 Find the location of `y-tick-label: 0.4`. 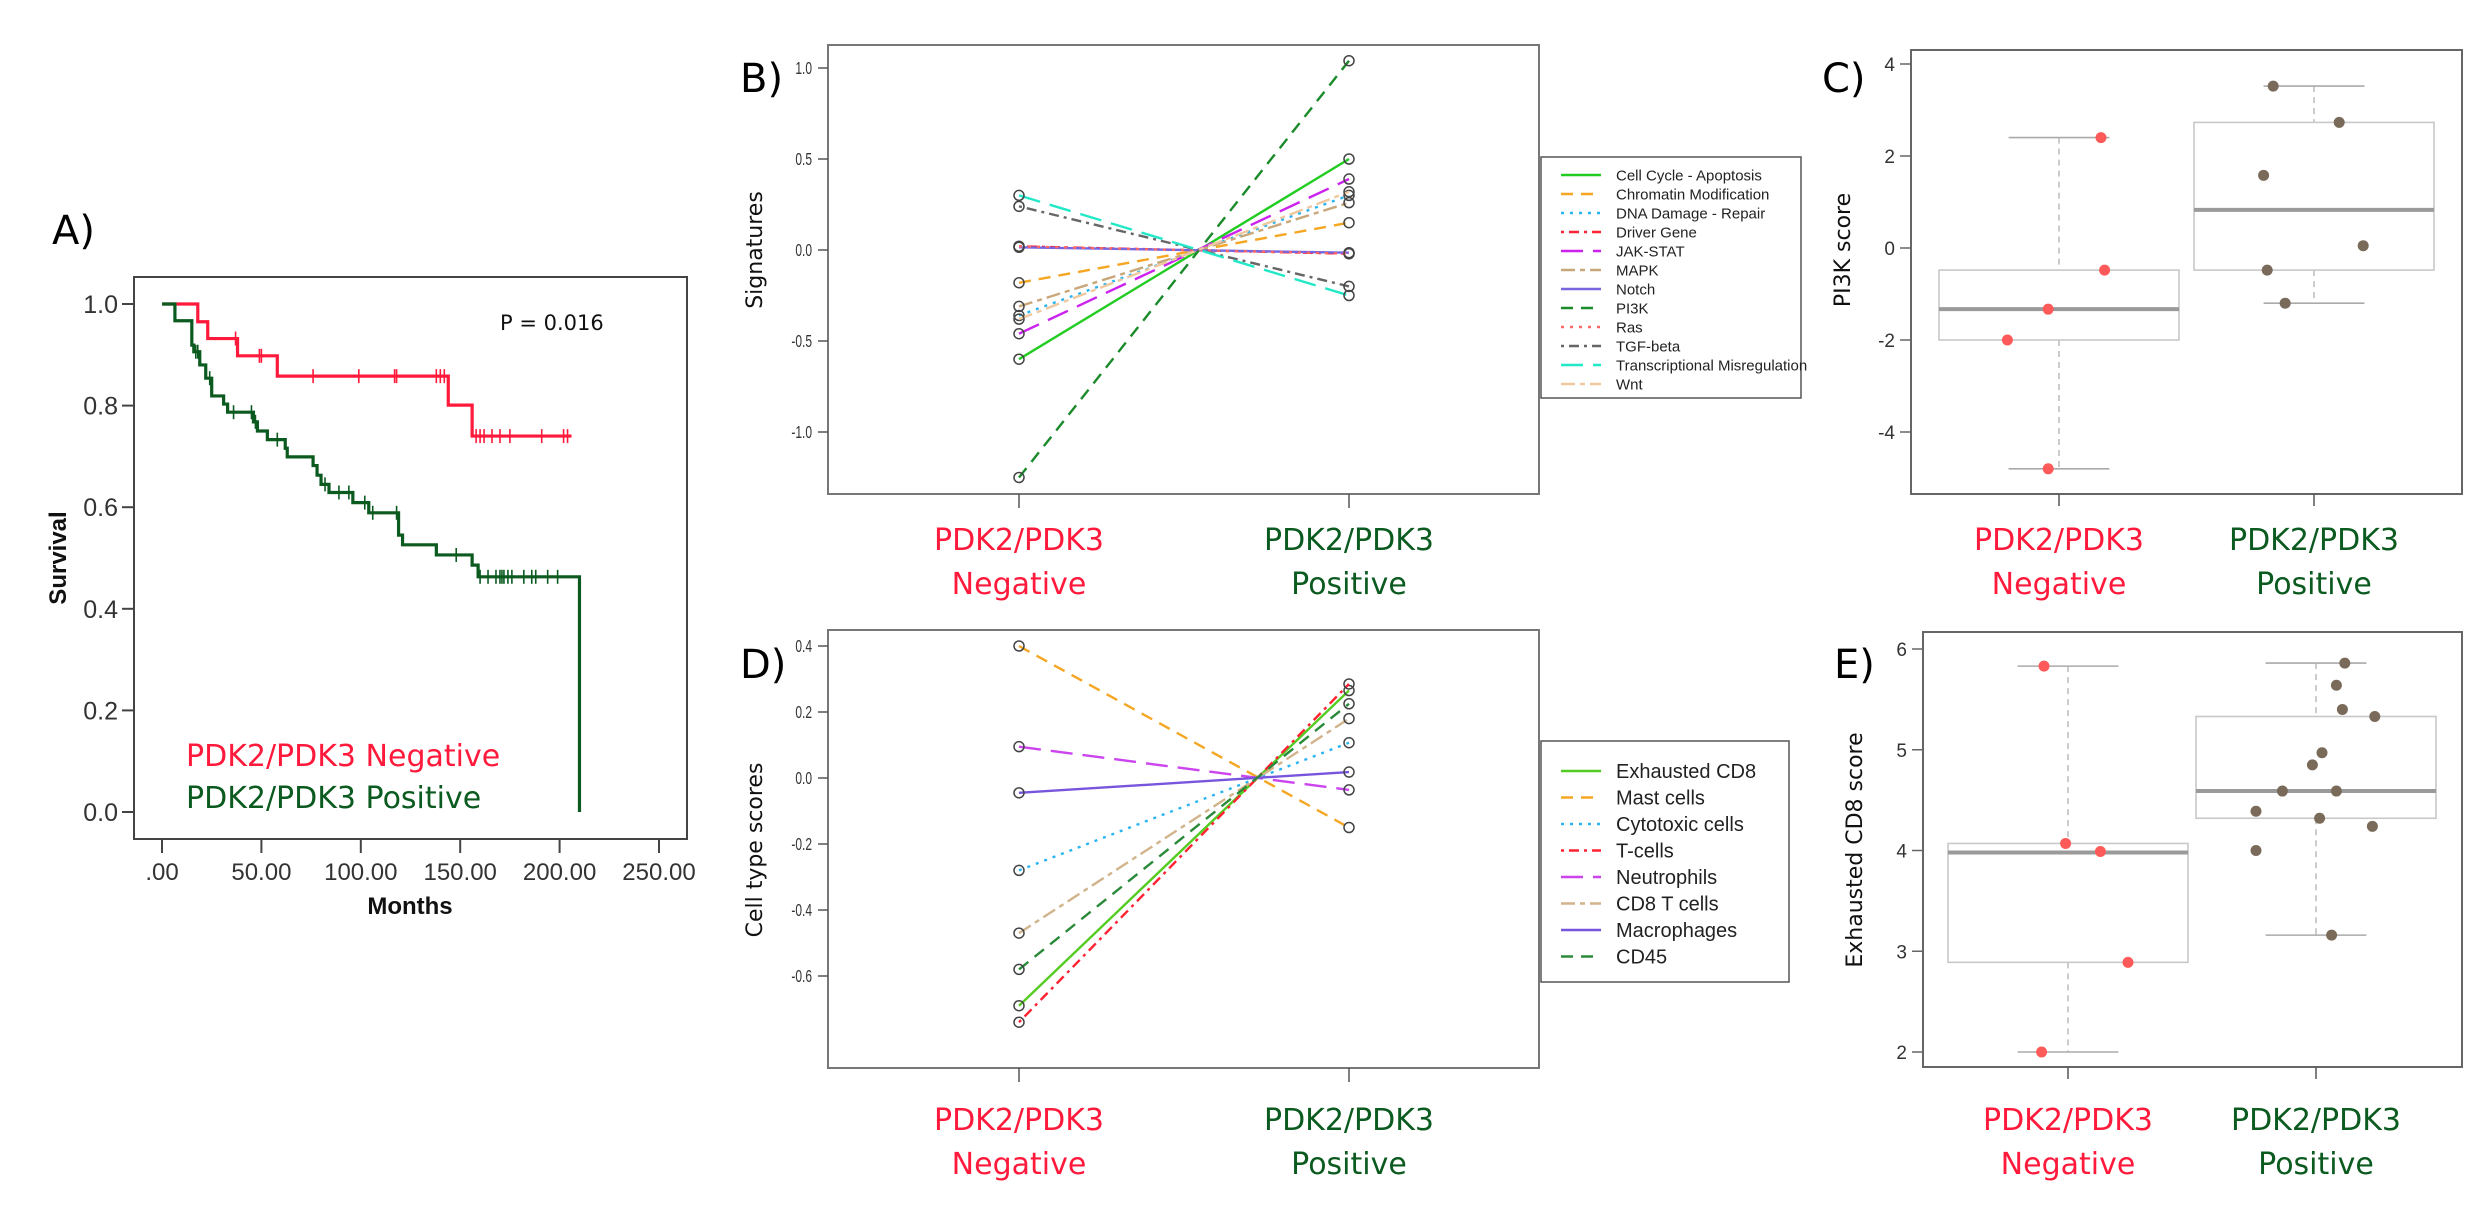

y-tick-label: 0.4 is located at coordinates (803, 647).